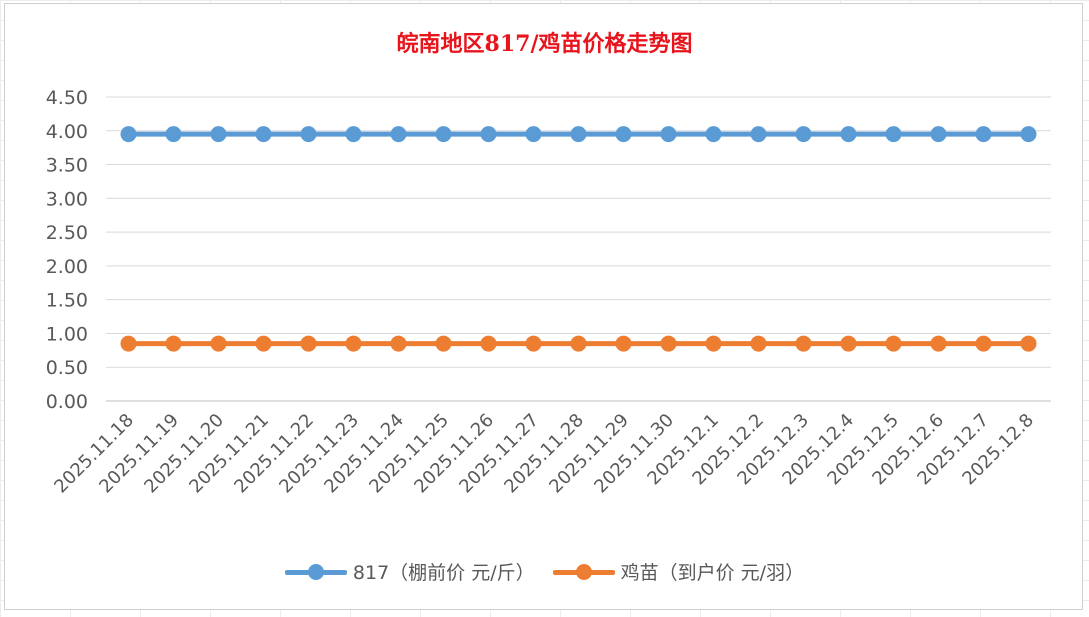  I want to click on legend-label-chick: 鸡苗（到户价 元/羽）, so click(712, 573).